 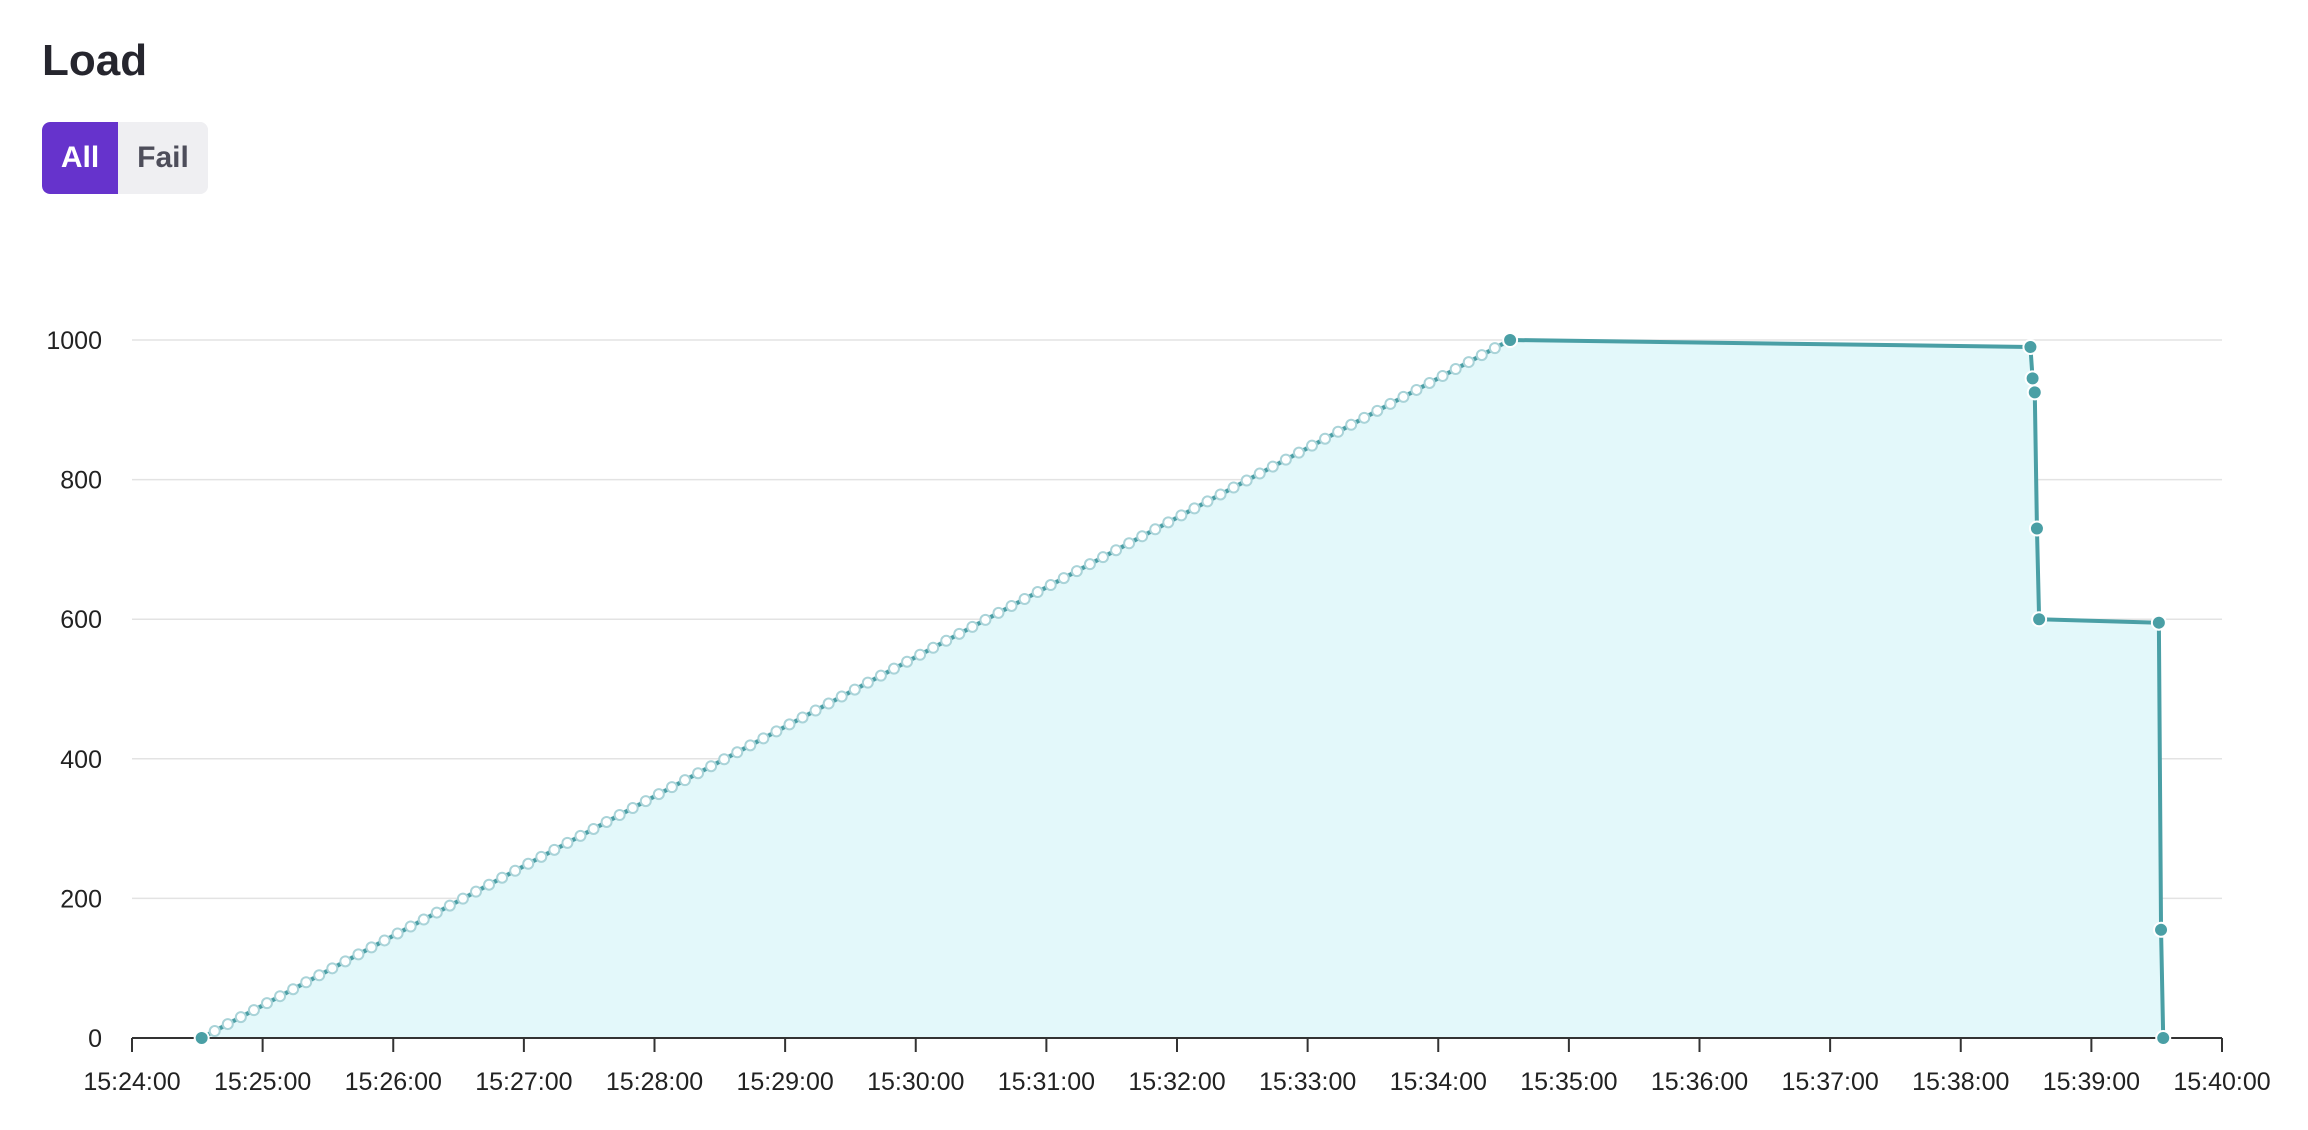 What do you see at coordinates (80, 158) in the screenshot?
I see `filter-all-button: All` at bounding box center [80, 158].